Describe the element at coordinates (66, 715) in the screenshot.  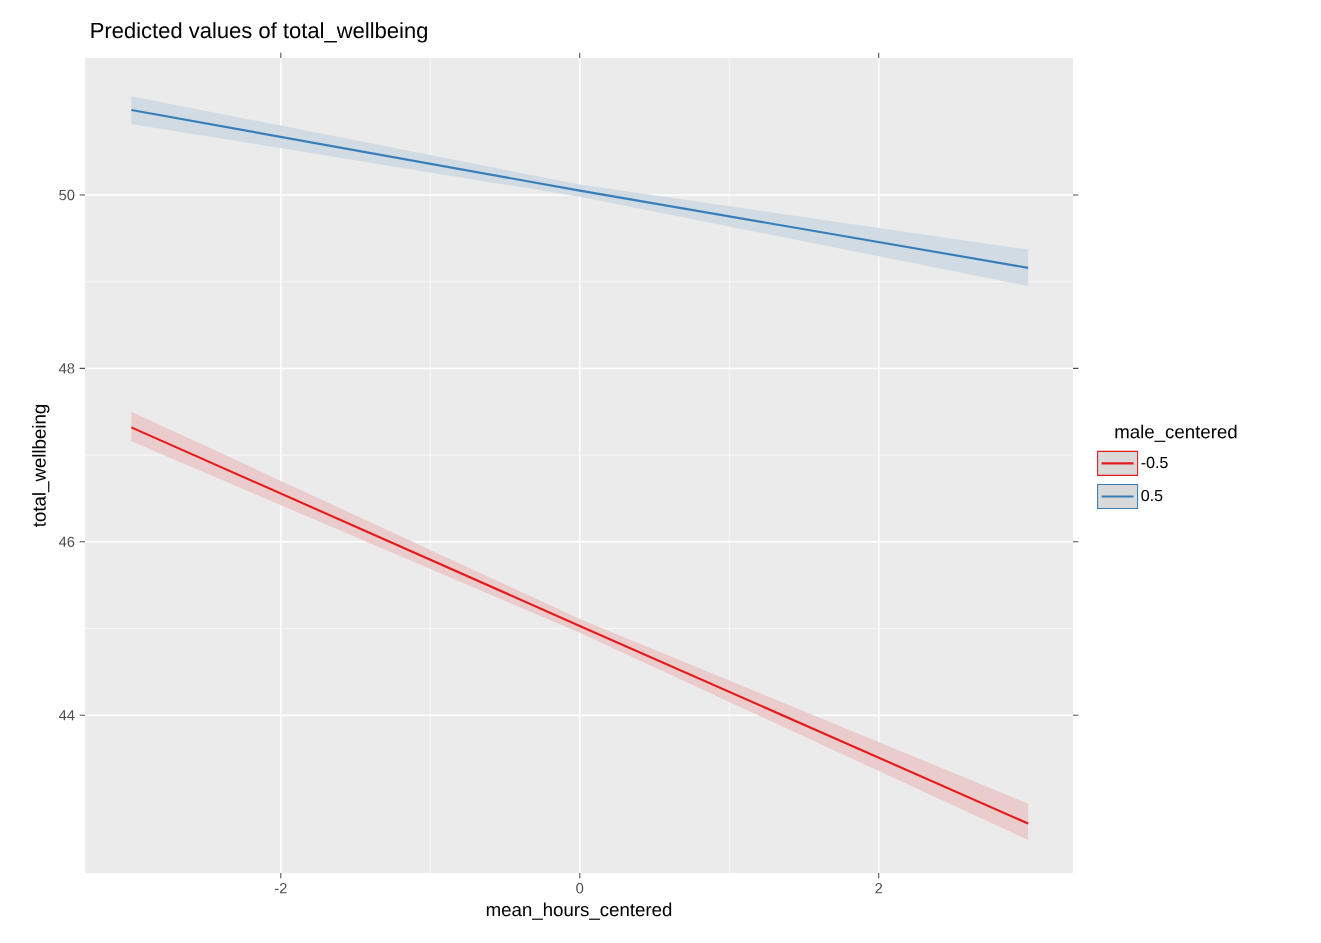
I see `y-tick-label: 44` at that location.